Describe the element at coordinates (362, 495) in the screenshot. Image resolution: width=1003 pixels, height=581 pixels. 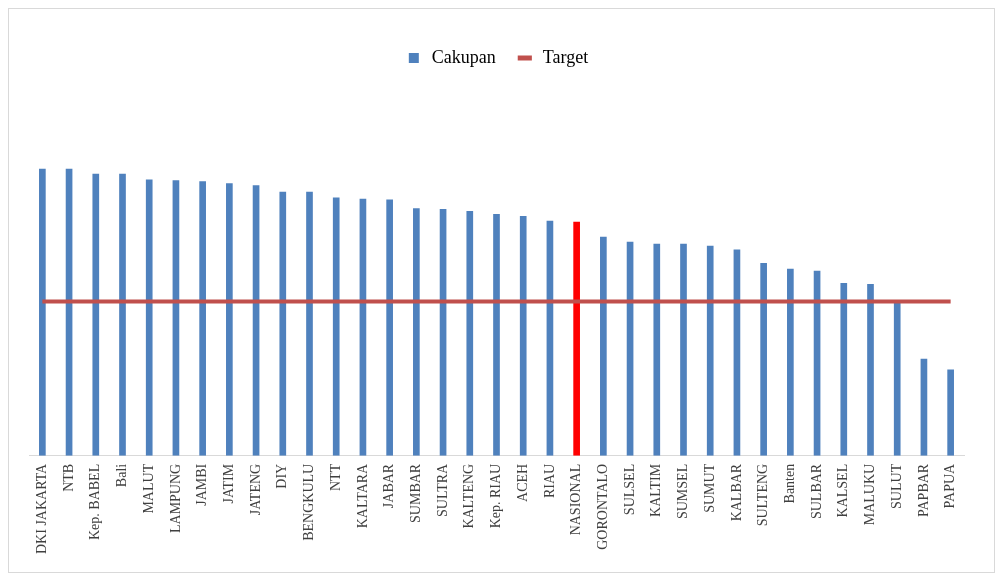
I see `x-tick-label: KALTARA` at that location.